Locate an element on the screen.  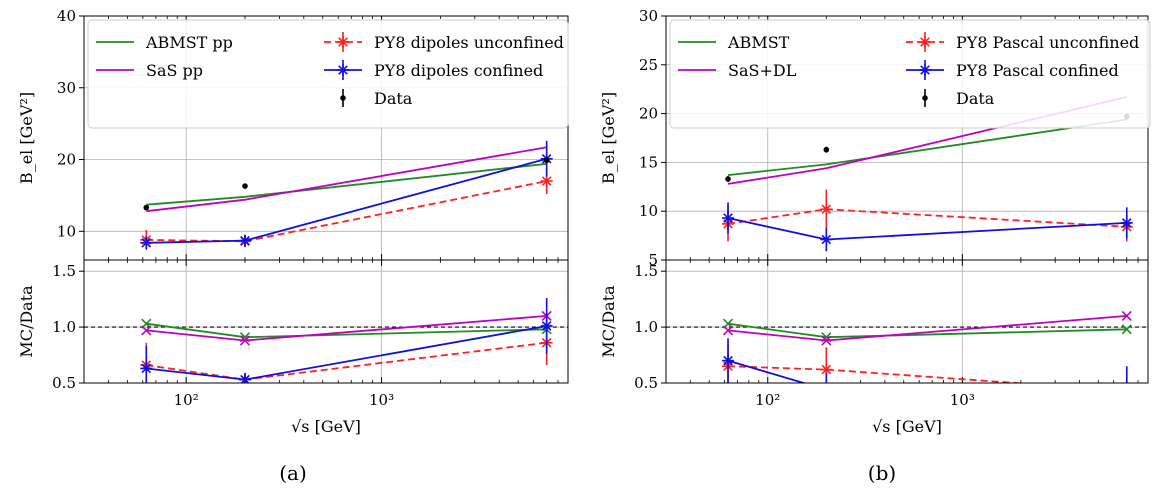
legend-label: PY8 dipoles unconfined is located at coordinates (469, 42).